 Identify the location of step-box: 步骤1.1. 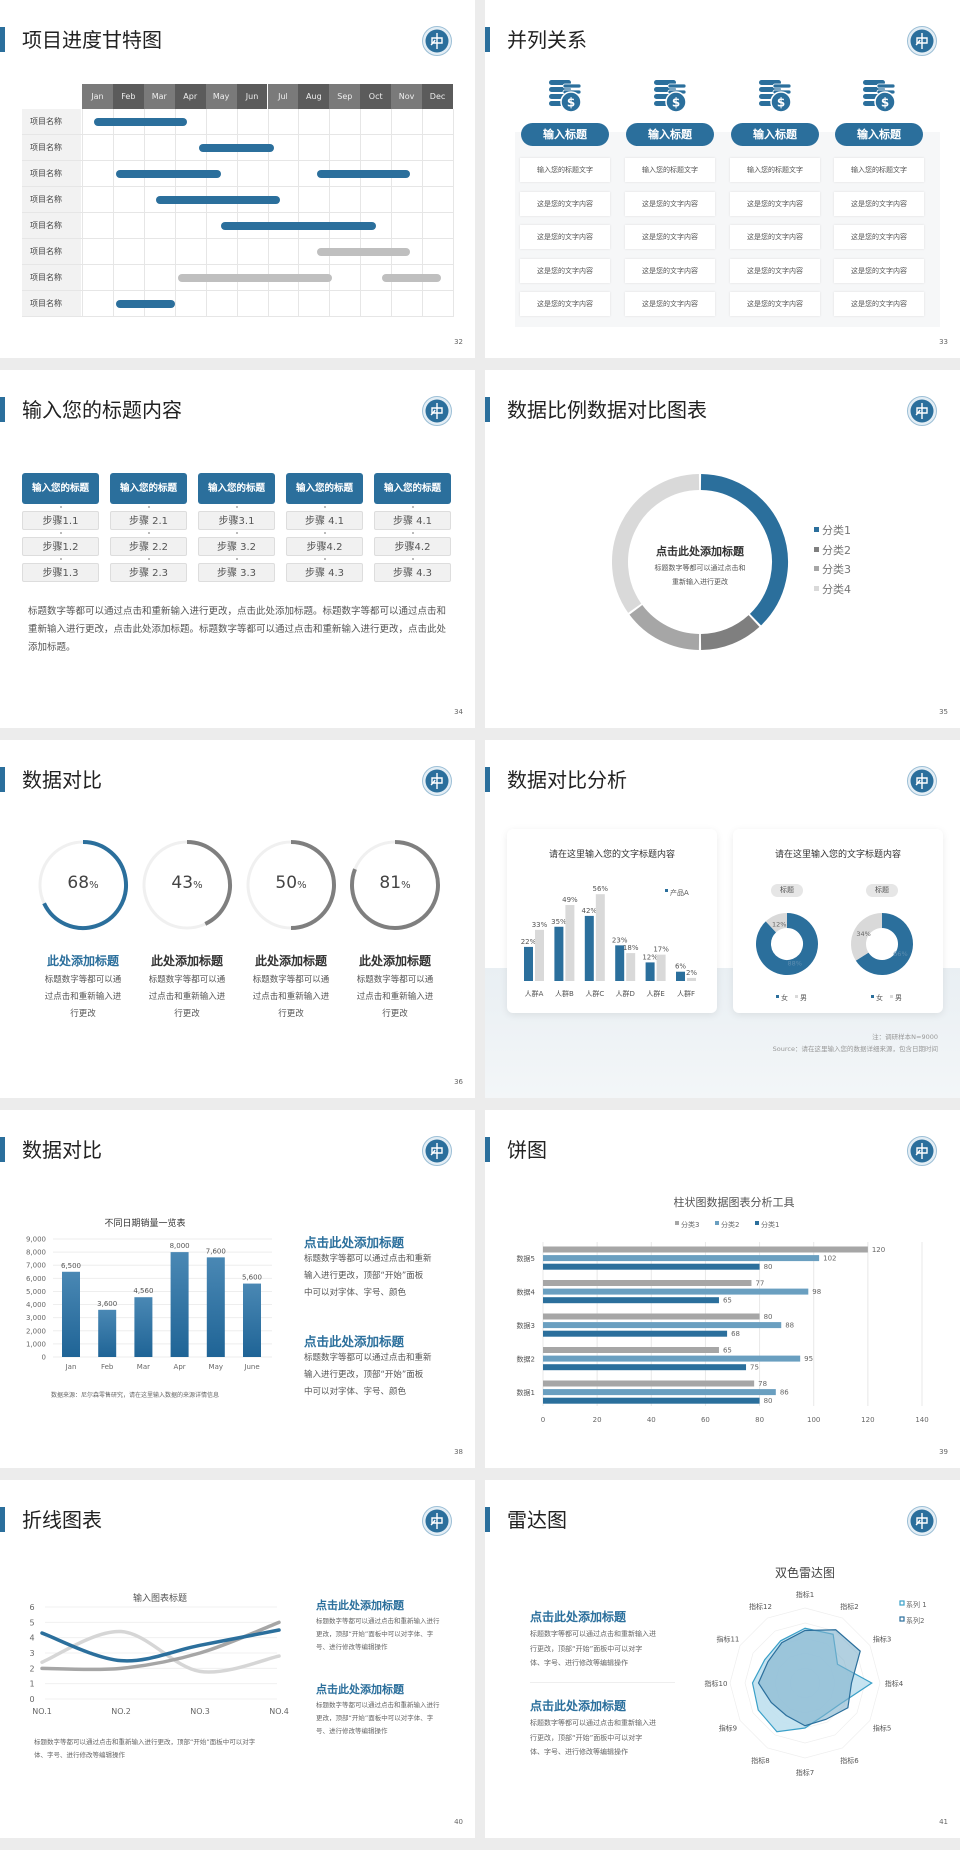
(60, 520).